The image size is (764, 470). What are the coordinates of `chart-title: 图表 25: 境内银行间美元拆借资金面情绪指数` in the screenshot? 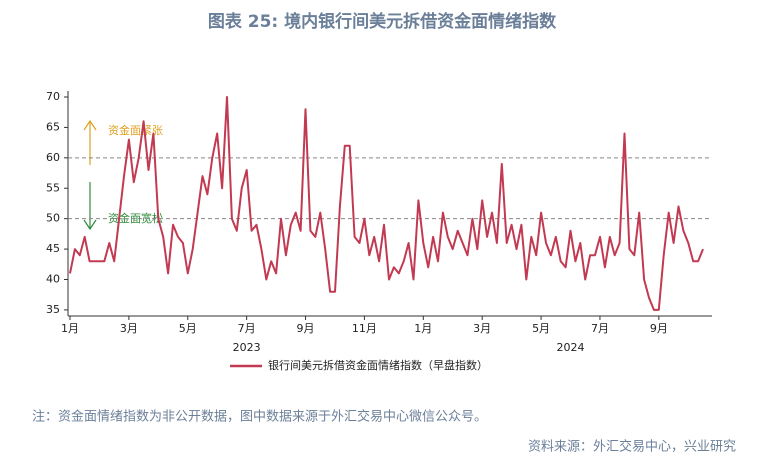 It's located at (382, 21).